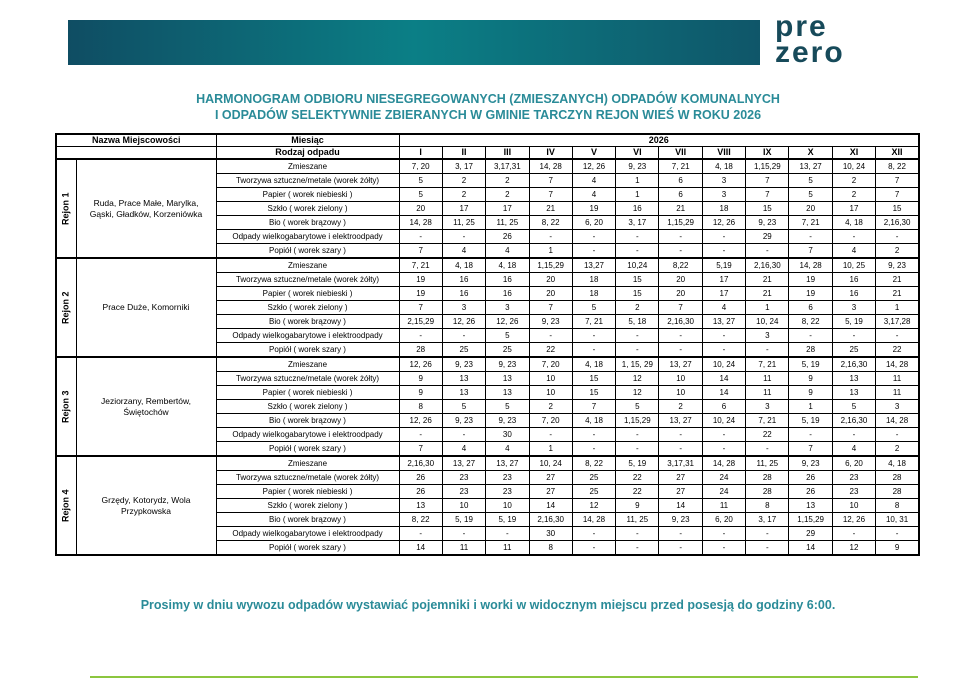 The width and height of the screenshot is (976, 691). Describe the element at coordinates (307, 392) in the screenshot. I see `waste-type: Papier ( worek niebieski )` at that location.